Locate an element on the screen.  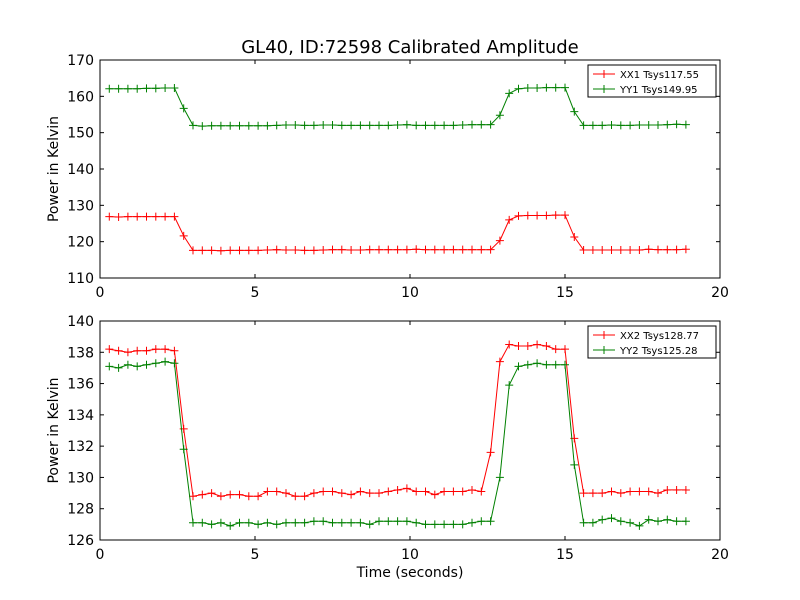
legend-label: XX2 Tsys128.77 is located at coordinates (659, 336).